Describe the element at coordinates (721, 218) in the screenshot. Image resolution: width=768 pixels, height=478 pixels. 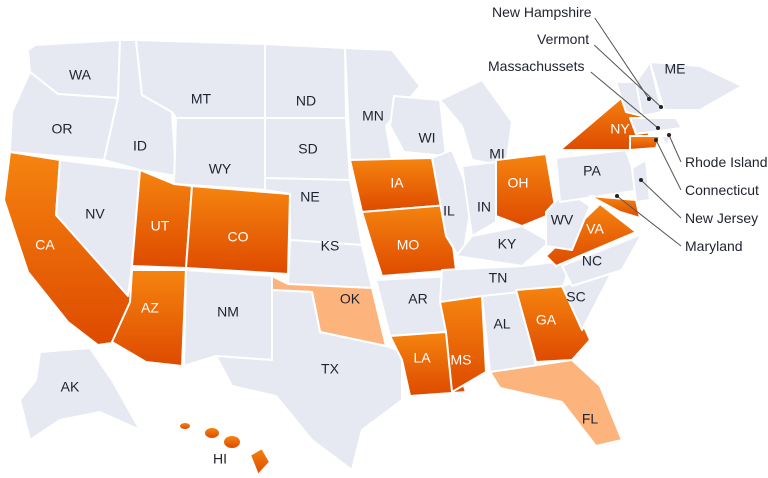
I see `callout-label-nj: New Jersey` at that location.